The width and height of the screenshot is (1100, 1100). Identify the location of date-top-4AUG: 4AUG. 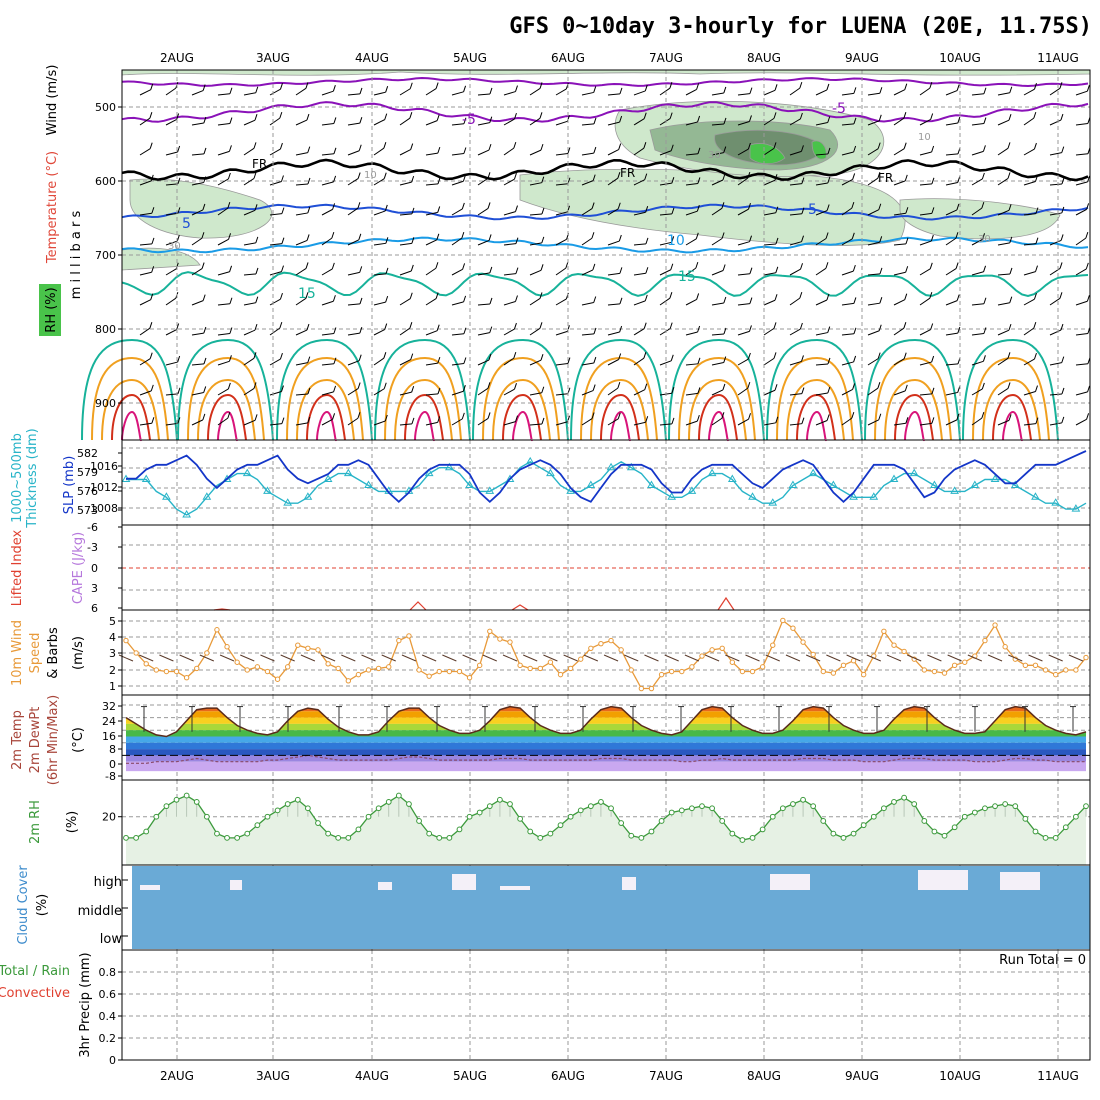
(372, 58).